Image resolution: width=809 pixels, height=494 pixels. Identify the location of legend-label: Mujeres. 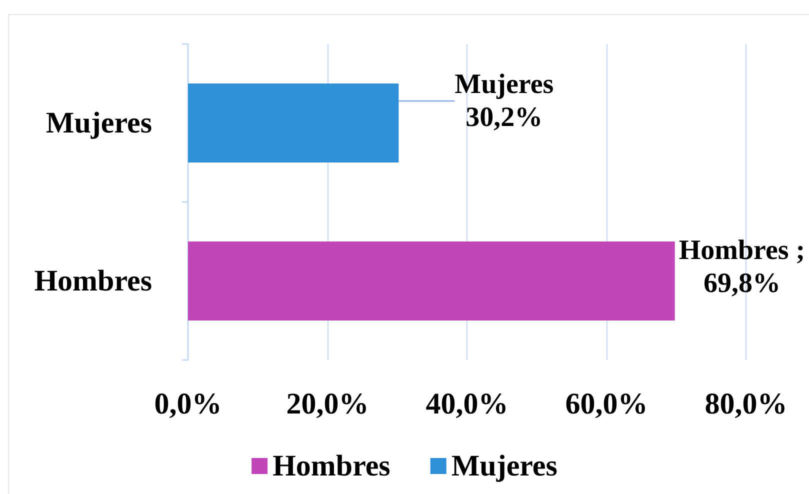
(504, 466).